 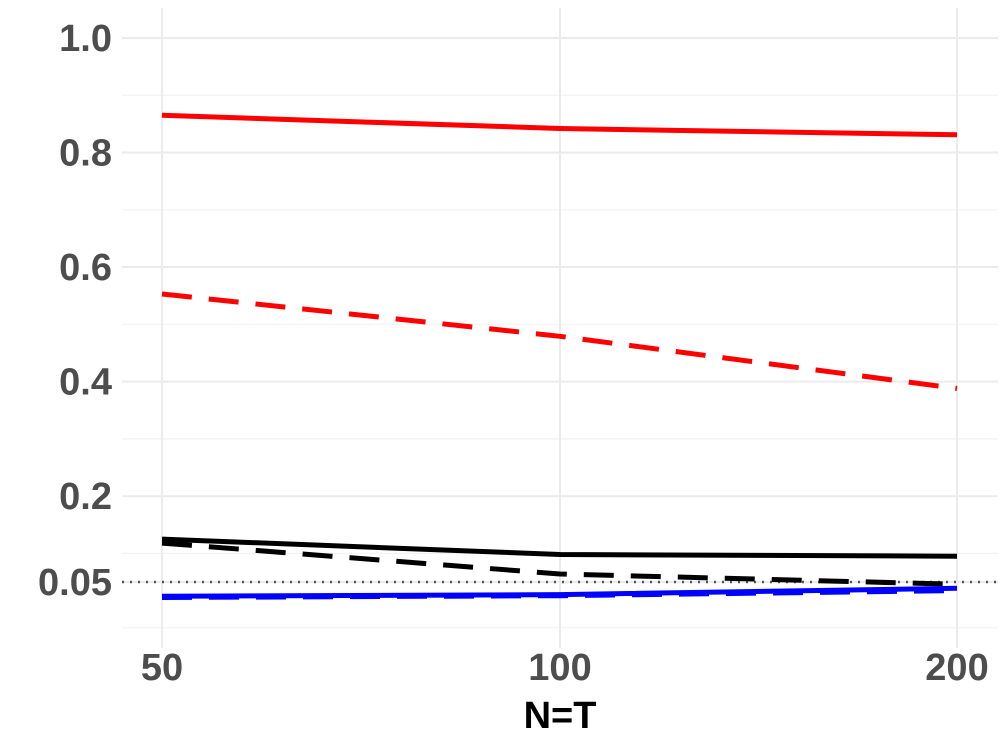 I want to click on y-tick-label: 1.0, so click(x=85, y=39).